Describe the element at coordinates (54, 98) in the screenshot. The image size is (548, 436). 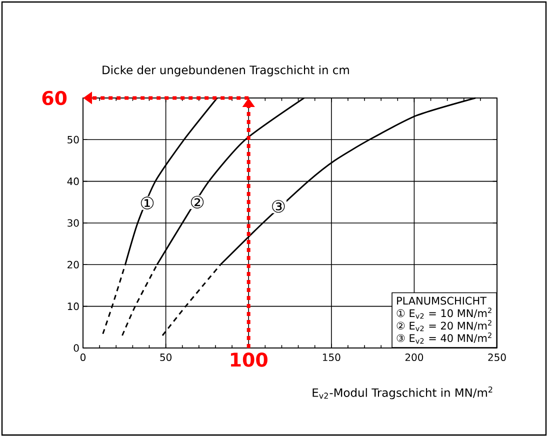
I see `ref-line-label: 60` at that location.